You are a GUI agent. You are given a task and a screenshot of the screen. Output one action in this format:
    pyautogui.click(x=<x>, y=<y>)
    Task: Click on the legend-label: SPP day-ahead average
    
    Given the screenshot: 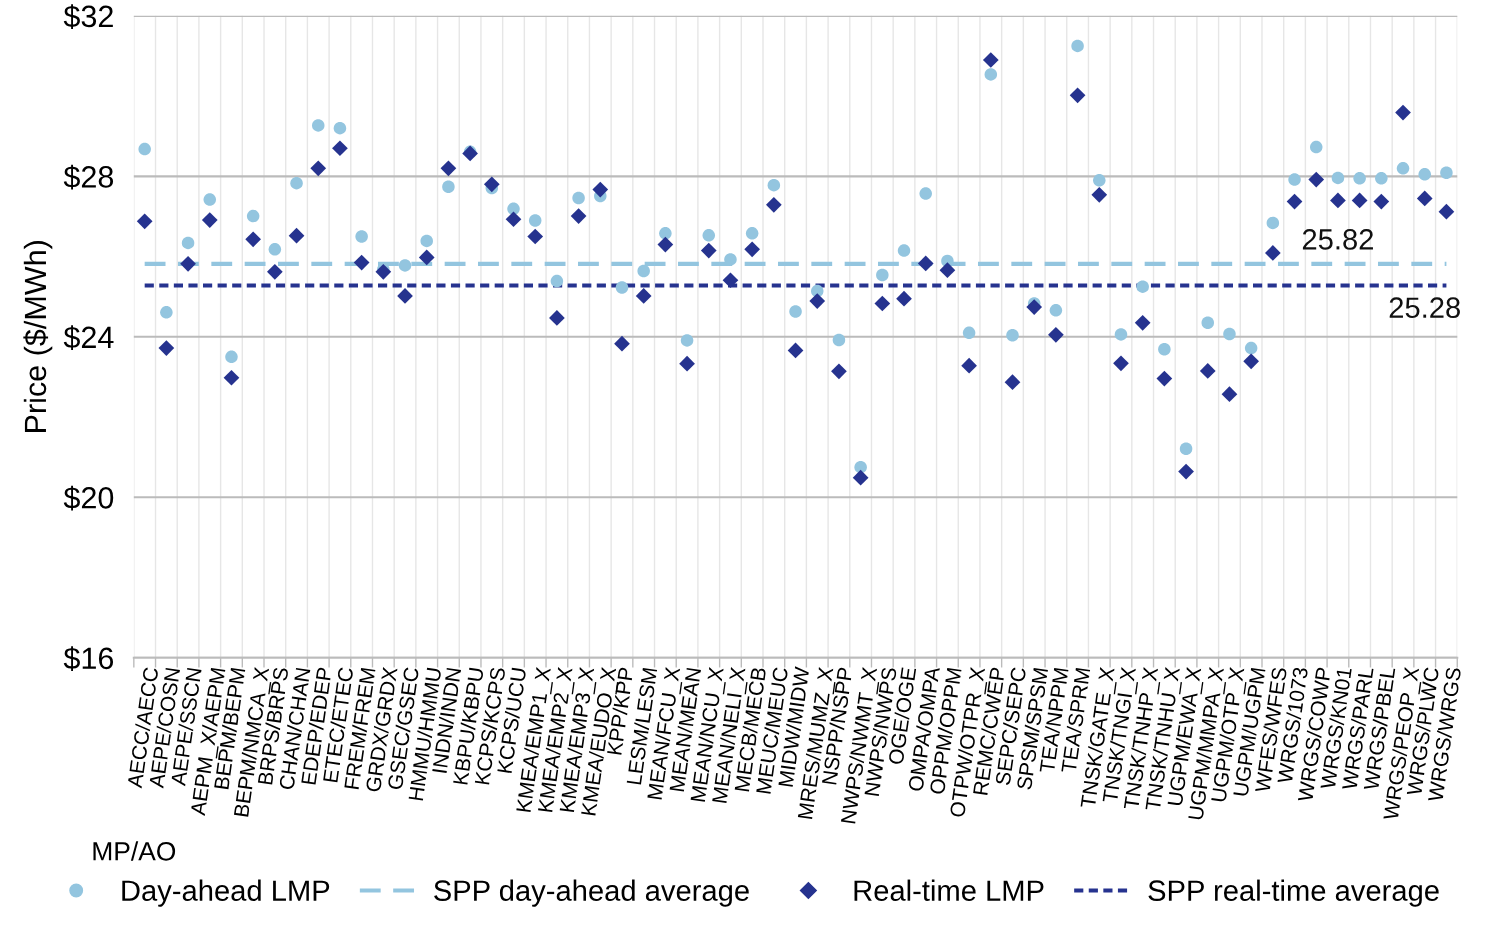 What is the action you would take?
    pyautogui.click(x=591, y=893)
    